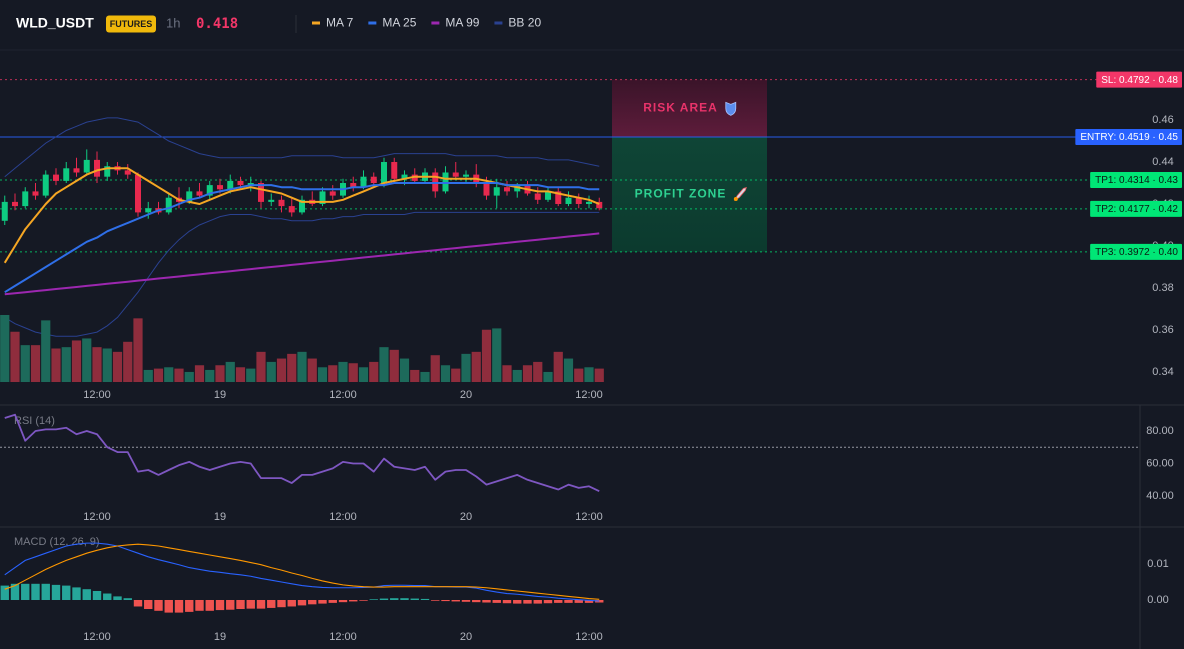  I want to click on bb-upper, so click(302, 147).